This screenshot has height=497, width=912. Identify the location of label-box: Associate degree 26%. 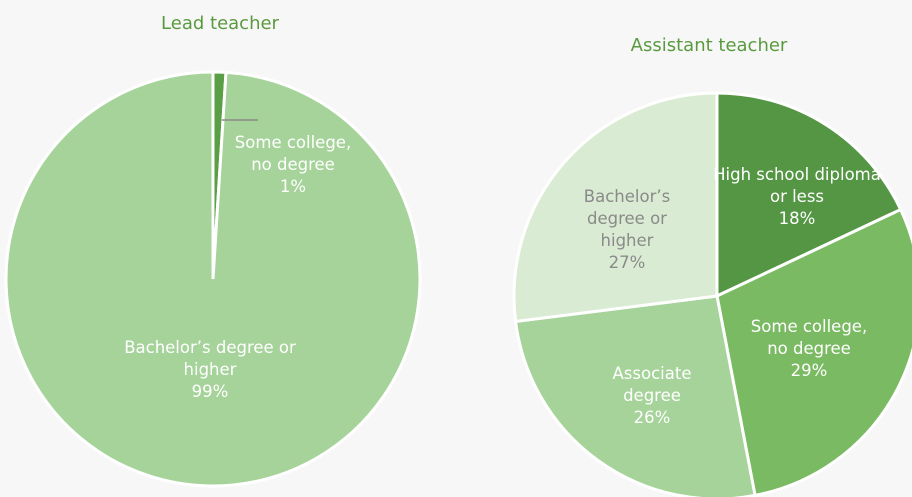
(652, 396).